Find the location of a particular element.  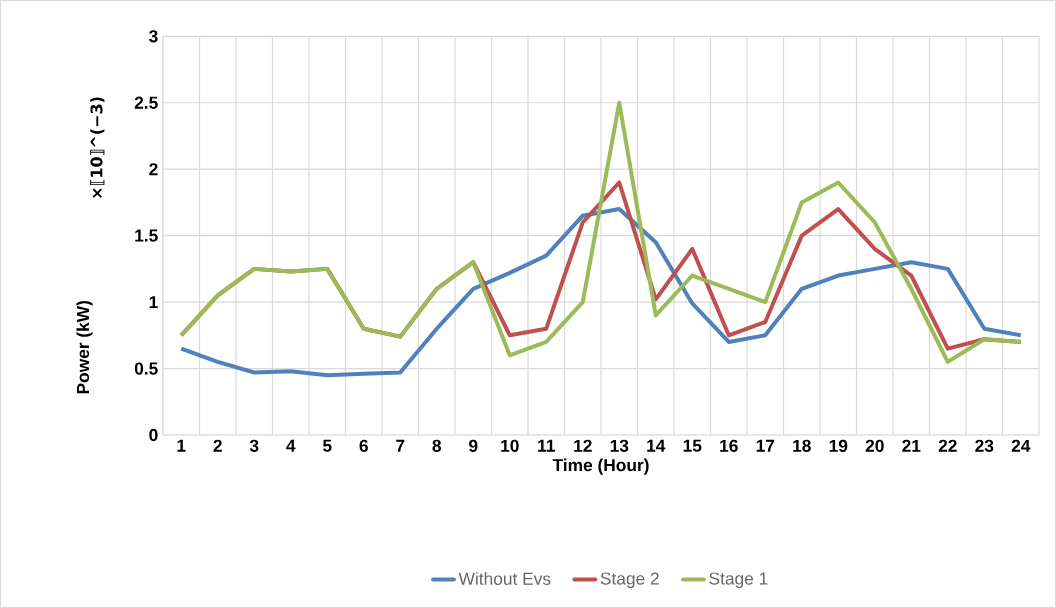

legend-label: Stage 2 is located at coordinates (629, 580).